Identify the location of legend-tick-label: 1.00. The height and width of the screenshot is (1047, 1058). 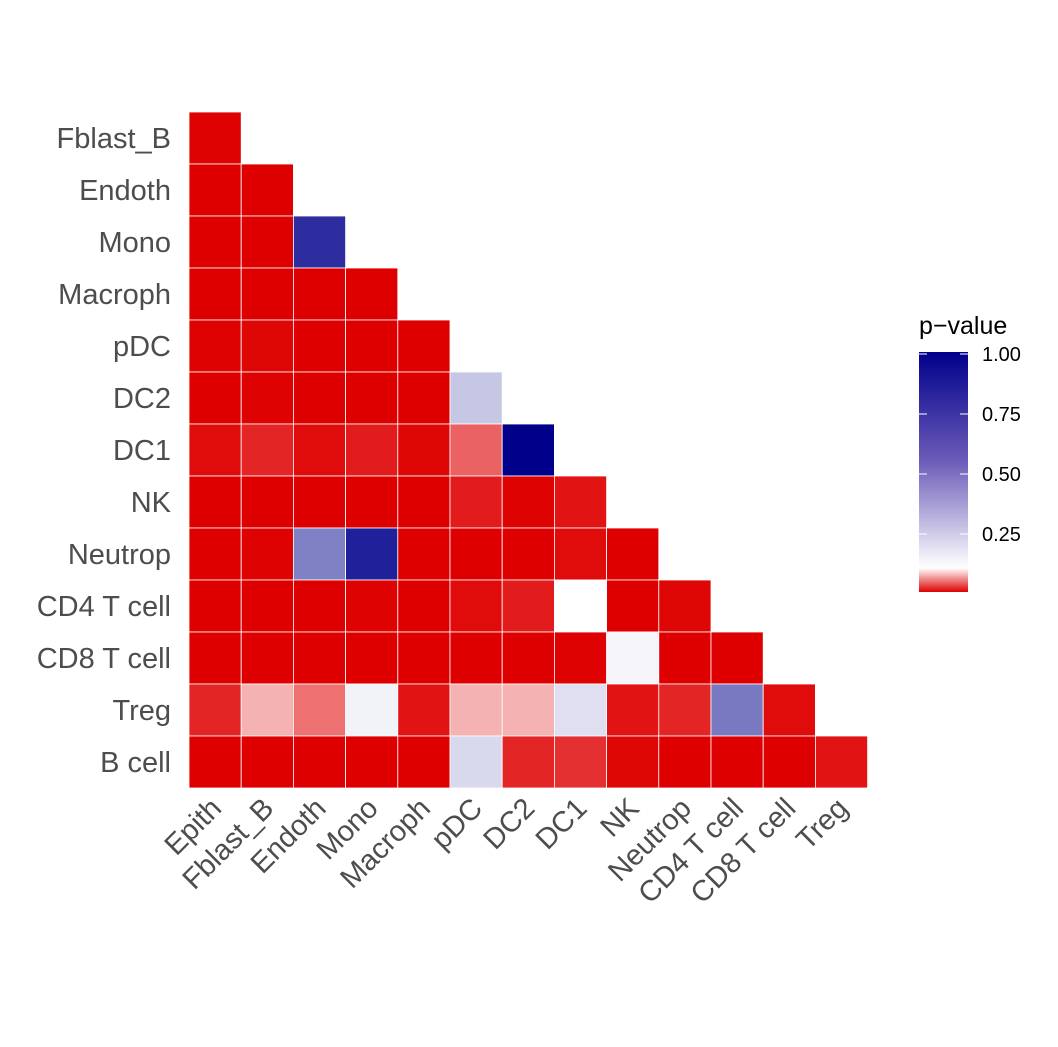
(1001, 355).